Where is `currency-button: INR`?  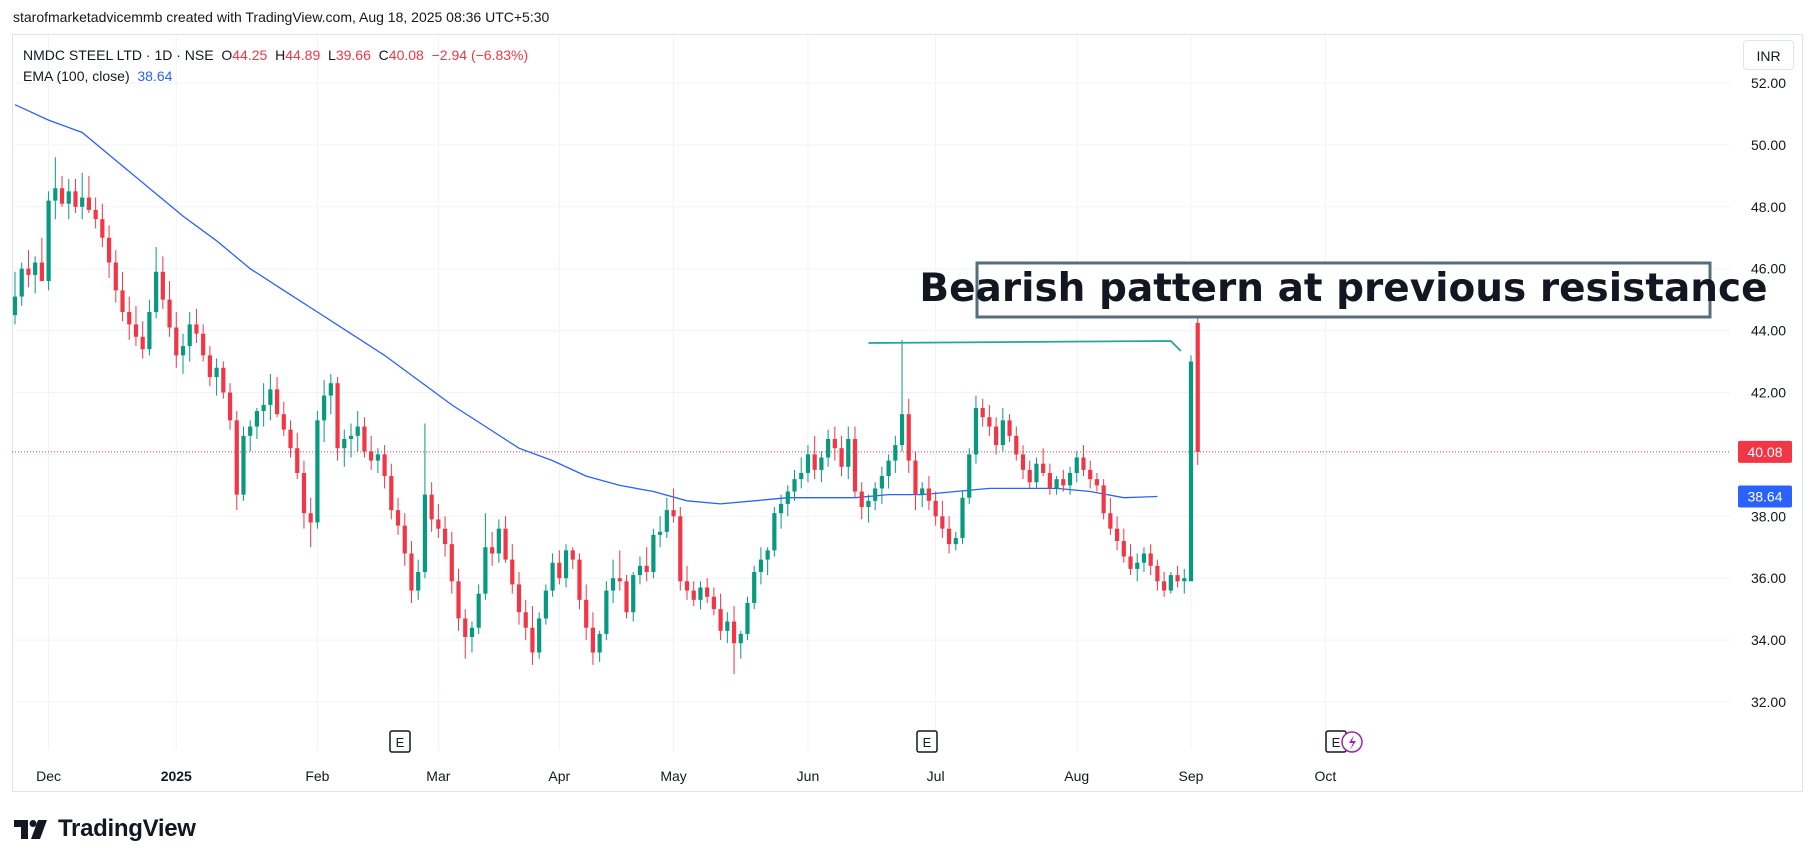 currency-button: INR is located at coordinates (1768, 55).